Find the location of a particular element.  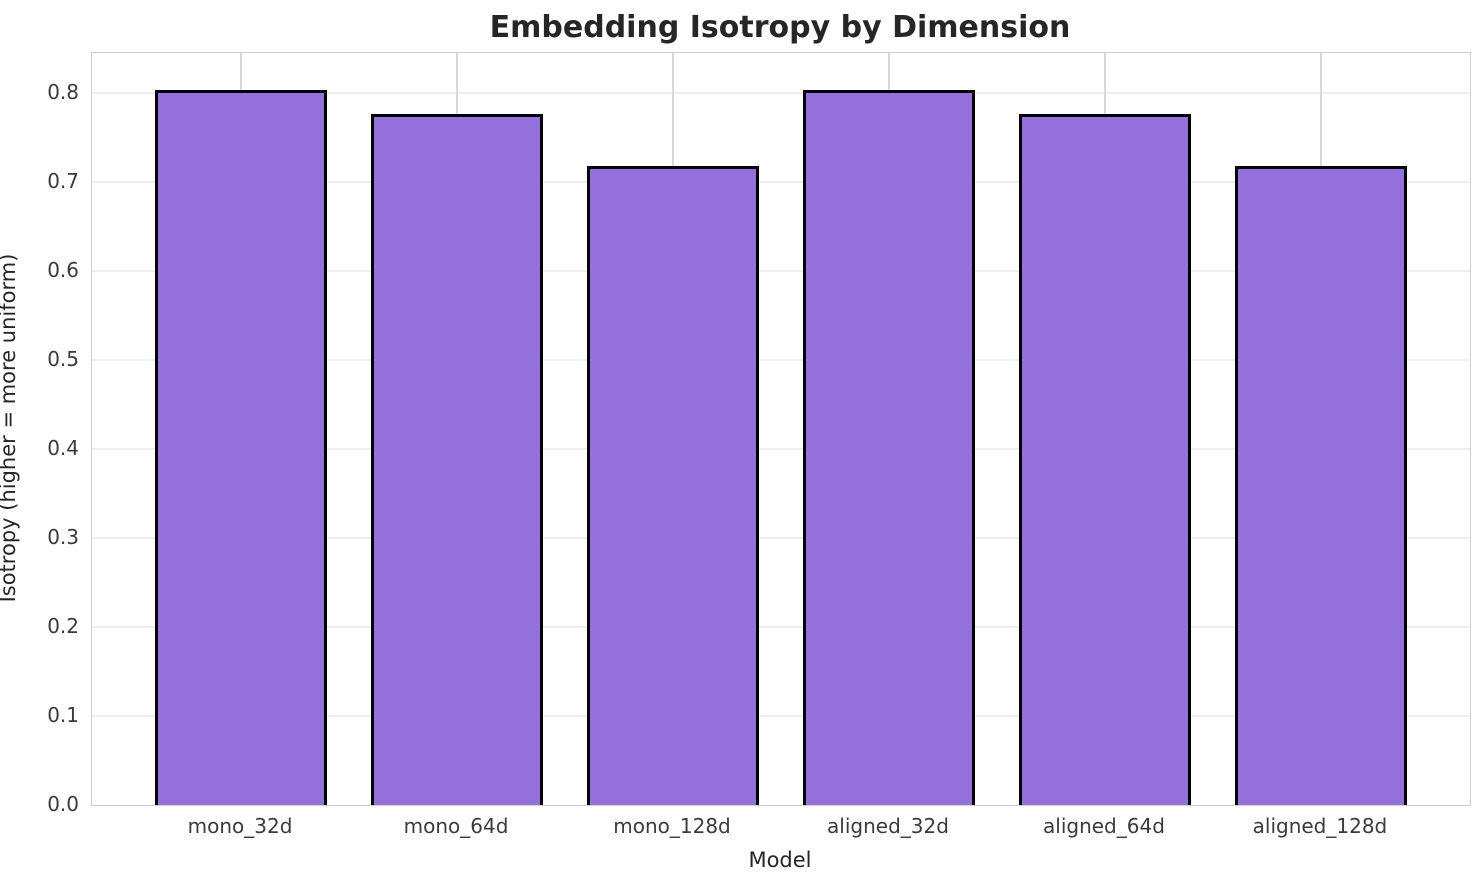

chart-title: Embedding Isotropy by Dimension is located at coordinates (780, 27).